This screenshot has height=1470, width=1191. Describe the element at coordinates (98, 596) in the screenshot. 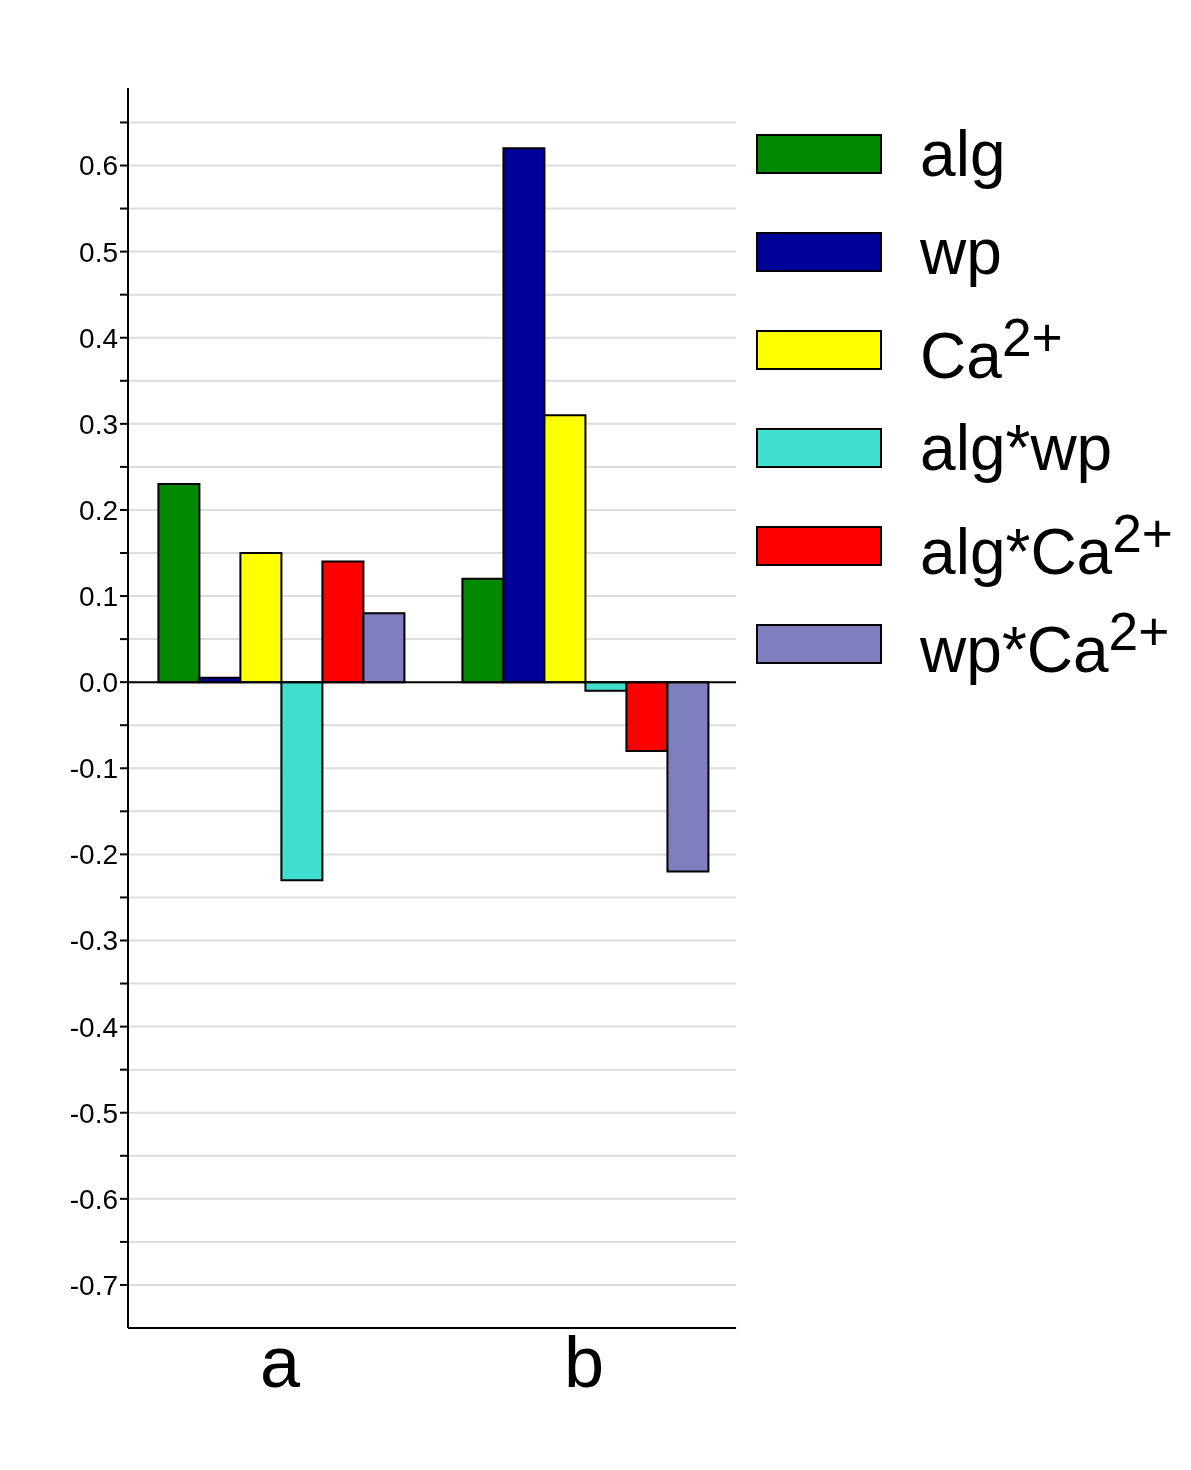

I see `y-tick-label: 0.1` at that location.